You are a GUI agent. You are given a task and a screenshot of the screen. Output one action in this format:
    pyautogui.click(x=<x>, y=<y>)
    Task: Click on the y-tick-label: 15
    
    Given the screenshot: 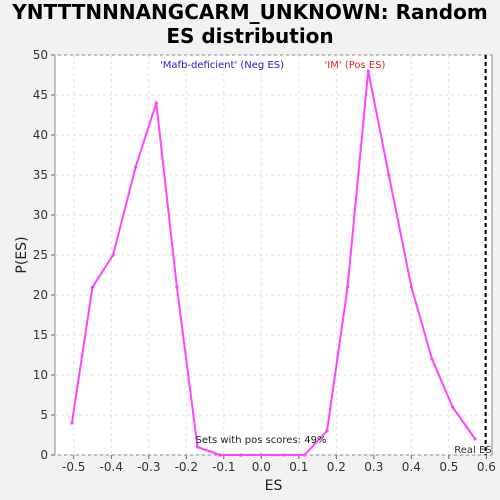 What is the action you would take?
    pyautogui.click(x=40, y=335)
    